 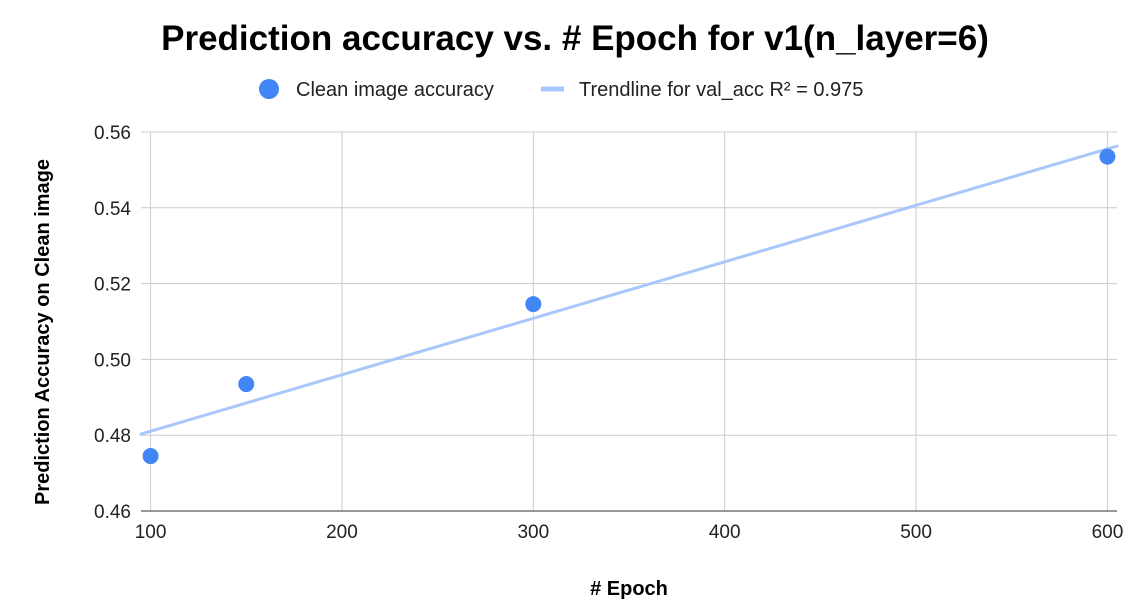 I want to click on y-tick-label: 0.46, so click(x=112, y=512).